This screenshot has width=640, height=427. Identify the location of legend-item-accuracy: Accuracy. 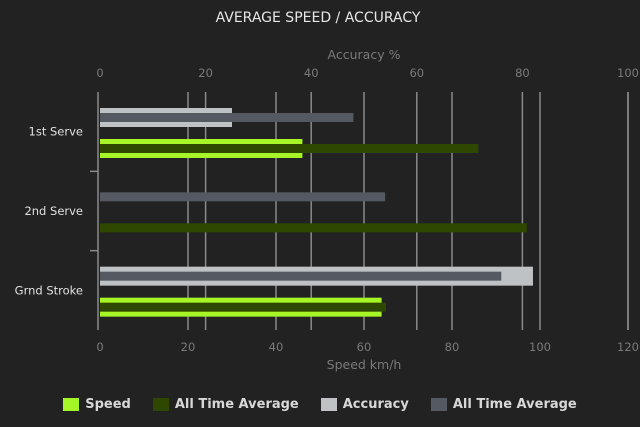
(364, 404).